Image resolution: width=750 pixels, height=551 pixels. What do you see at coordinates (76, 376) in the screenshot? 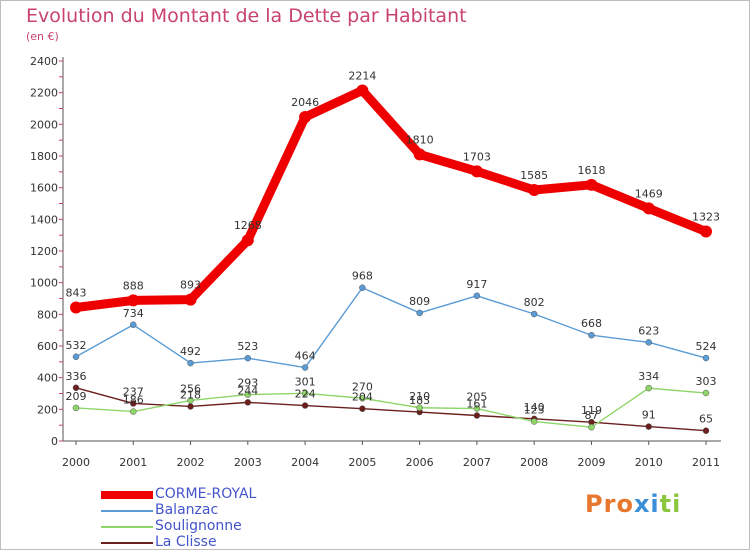
I see `data-label: 336` at bounding box center [76, 376].